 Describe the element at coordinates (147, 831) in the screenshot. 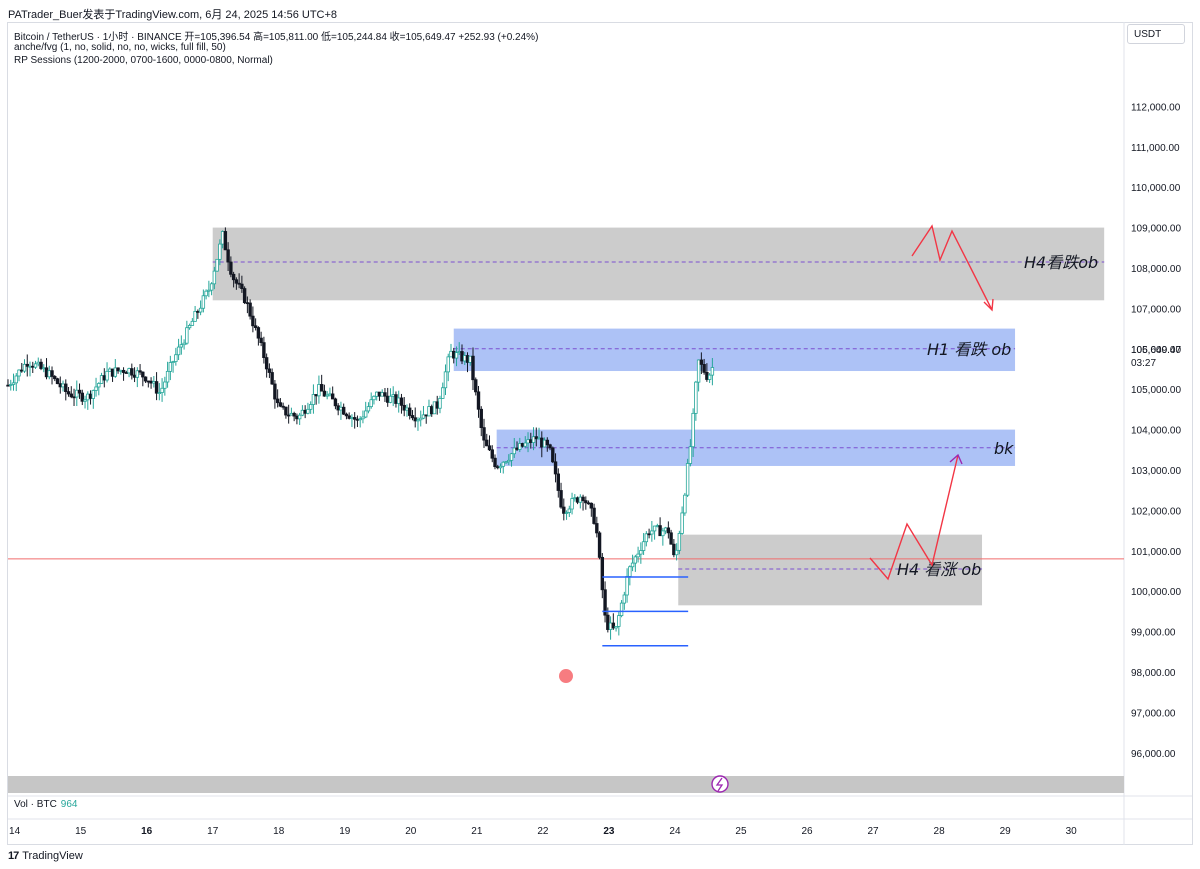

I see `time-tick-label: 16` at that location.